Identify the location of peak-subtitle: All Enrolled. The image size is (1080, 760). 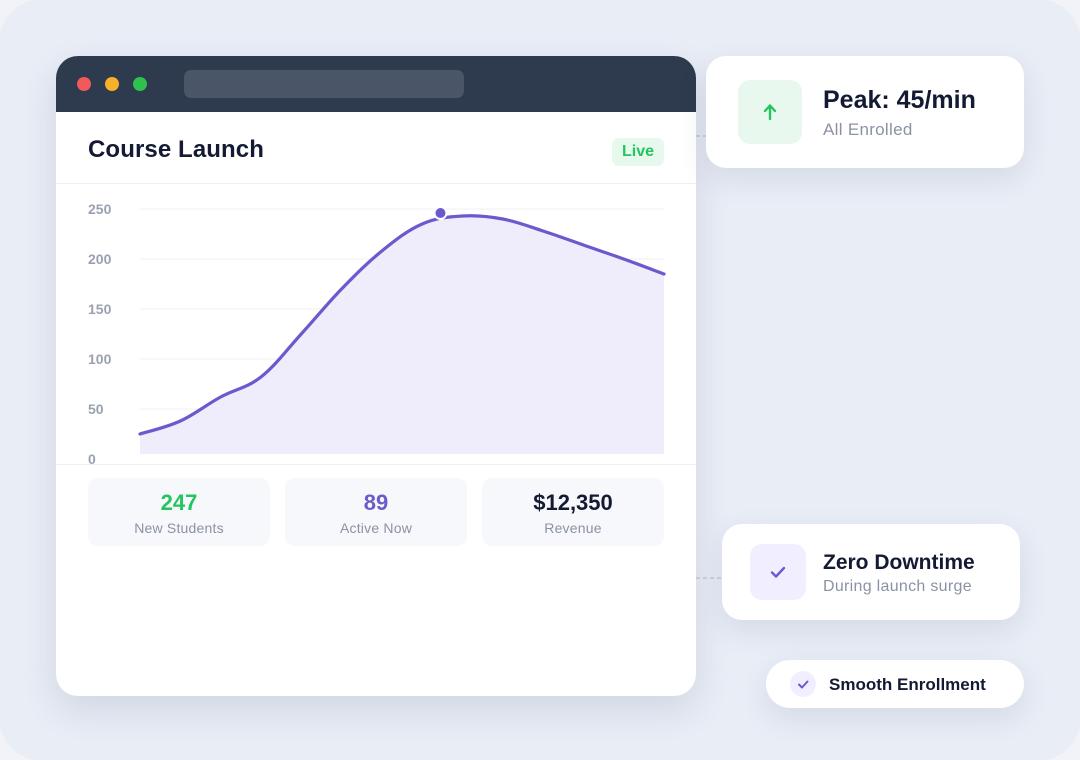
(868, 129).